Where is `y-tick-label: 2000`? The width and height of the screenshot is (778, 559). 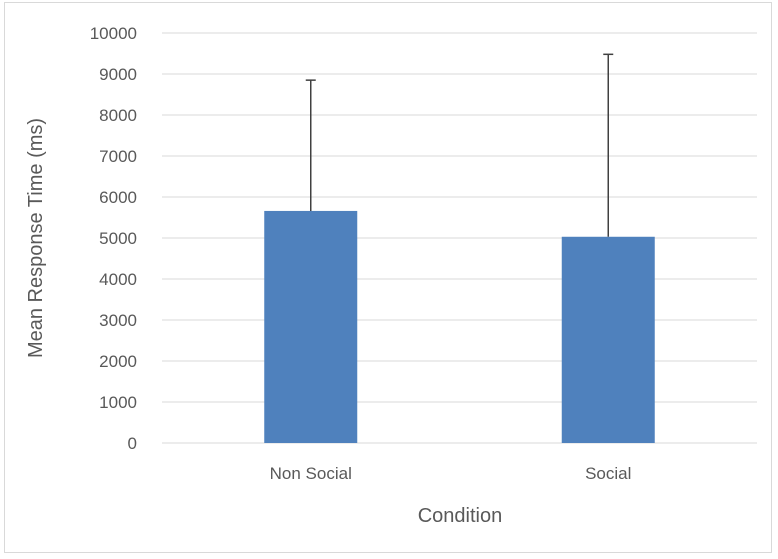
y-tick-label: 2000 is located at coordinates (118, 361).